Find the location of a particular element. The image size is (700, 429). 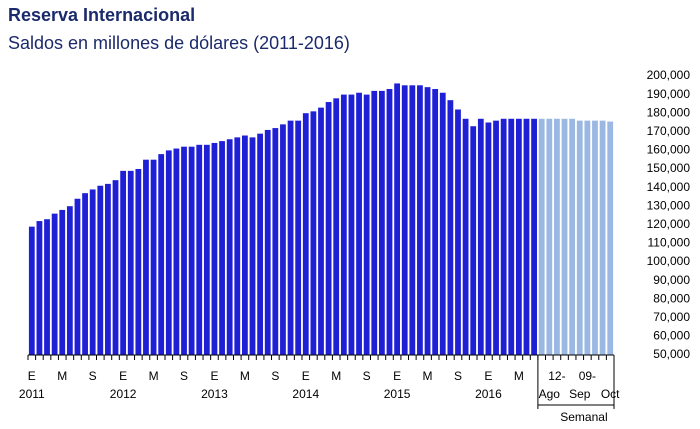

x-sub-label: 2011 is located at coordinates (32, 394).